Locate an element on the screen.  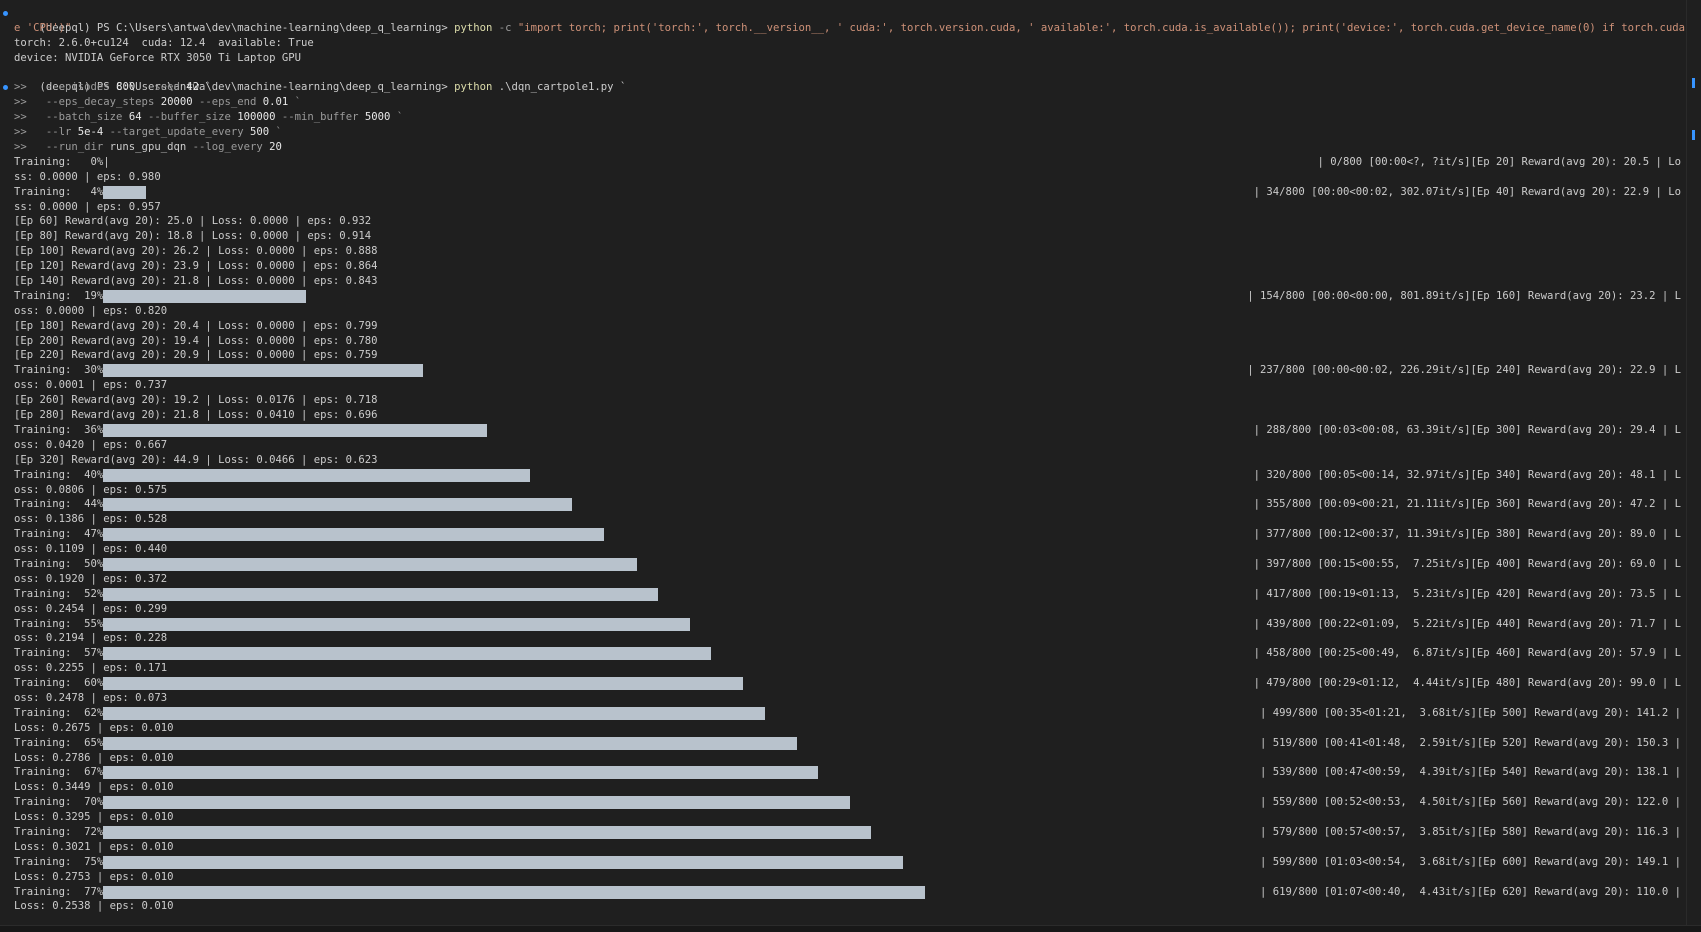
log-line: oss: 0.0420 | eps: 0.667 is located at coordinates (840, 445).